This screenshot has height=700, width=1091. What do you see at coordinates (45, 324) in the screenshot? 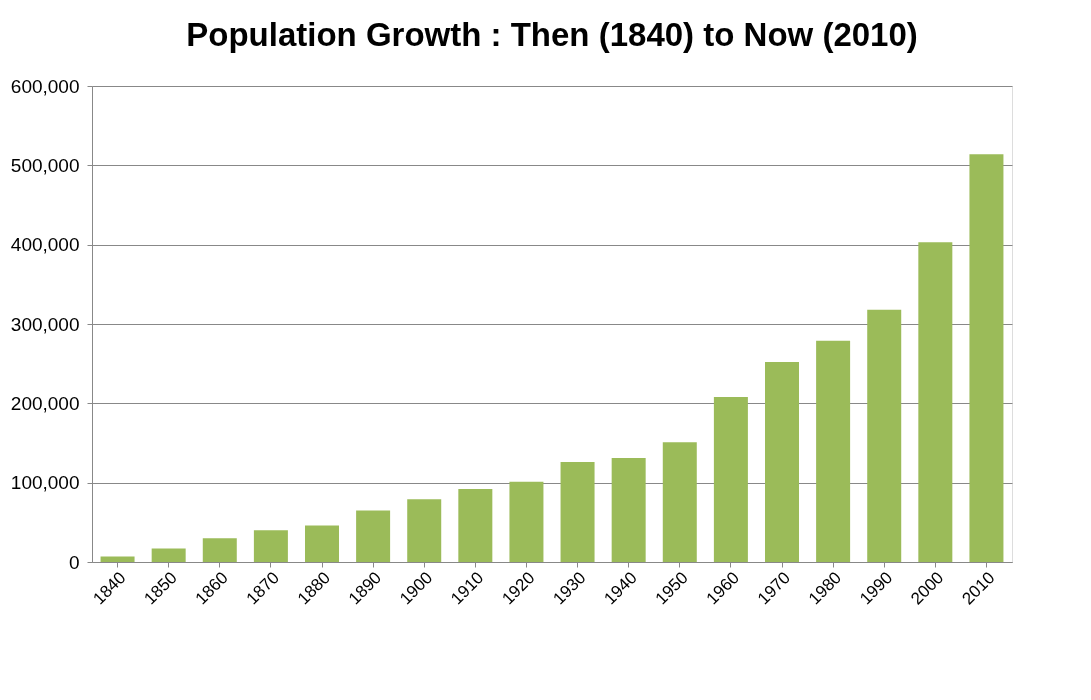
I see `y-tick-label: 300,000` at bounding box center [45, 324].